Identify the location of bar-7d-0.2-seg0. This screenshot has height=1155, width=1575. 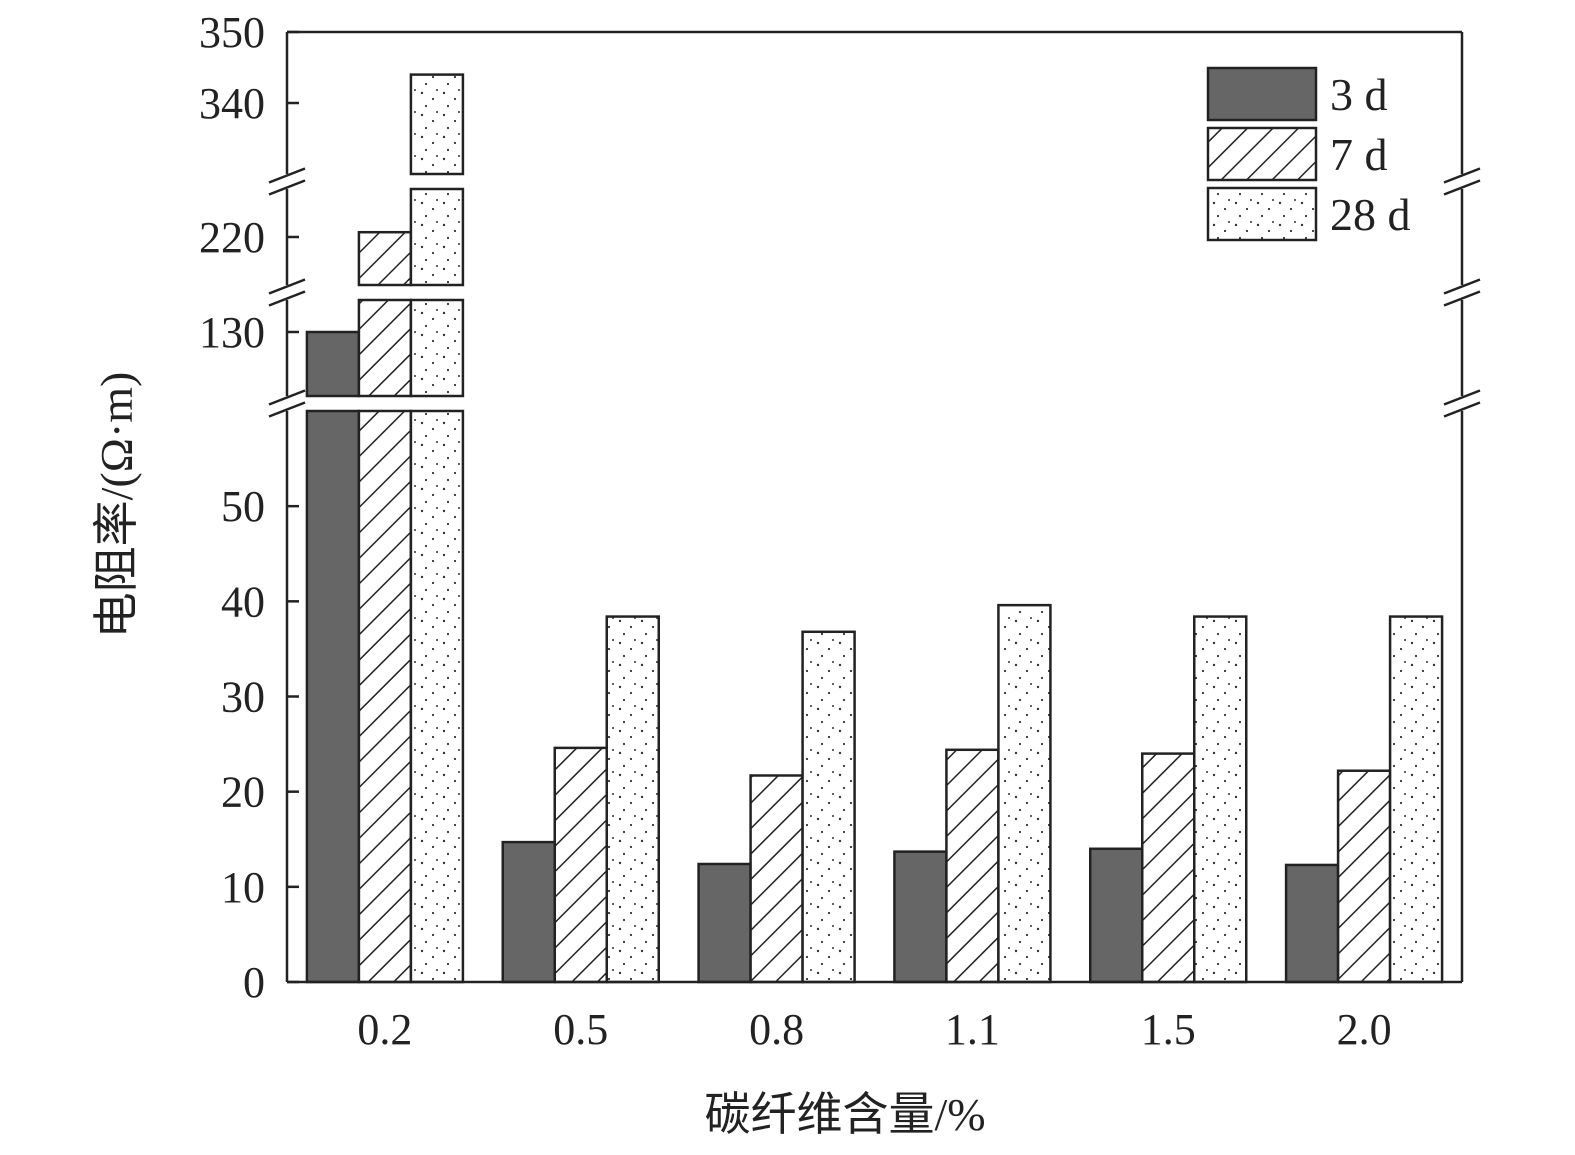
(385, 696).